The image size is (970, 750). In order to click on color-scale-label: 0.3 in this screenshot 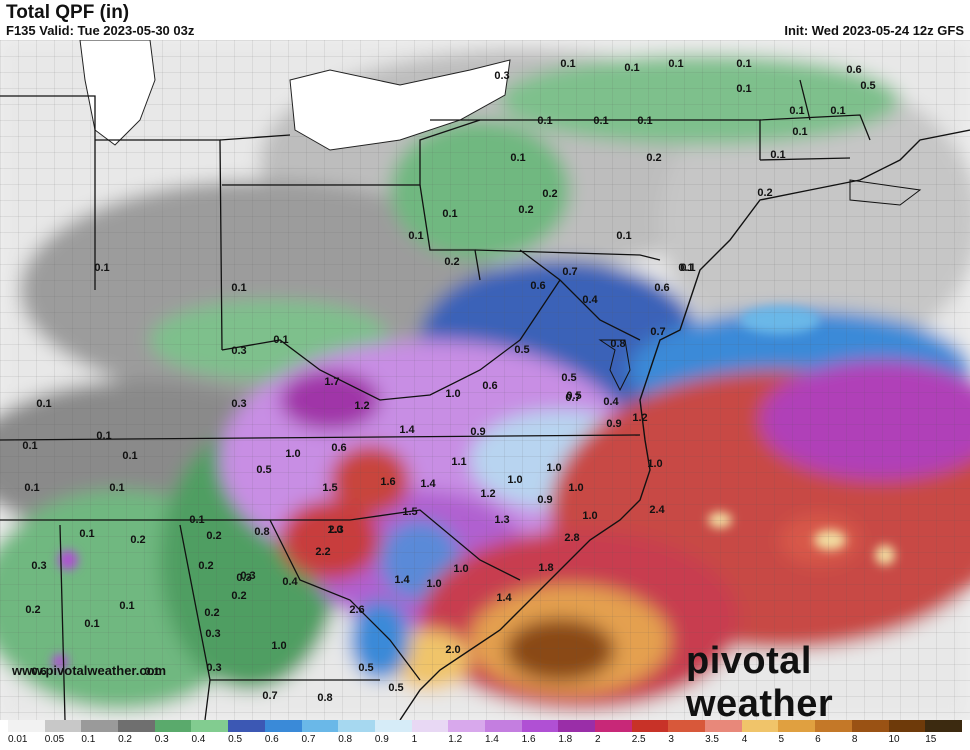, I will do `click(161, 739)`.